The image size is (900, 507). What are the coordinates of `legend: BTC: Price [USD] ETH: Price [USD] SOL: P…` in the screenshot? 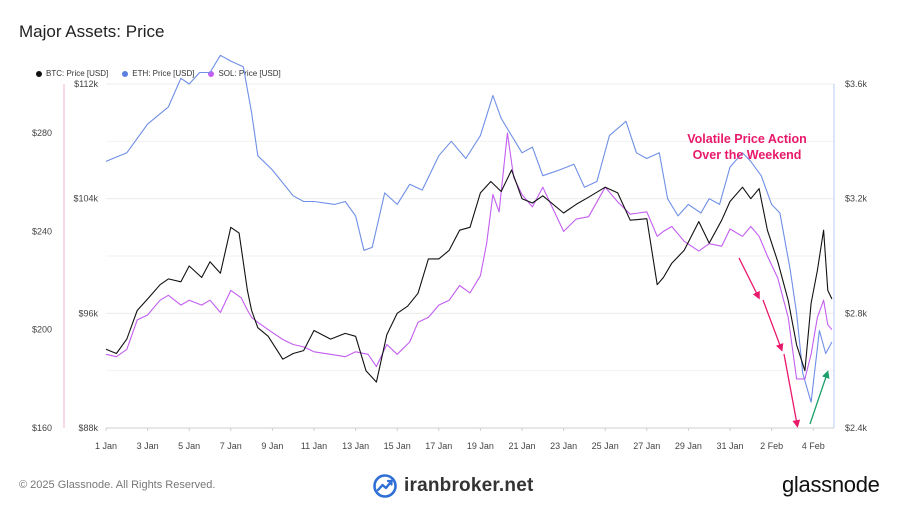 It's located at (158, 73).